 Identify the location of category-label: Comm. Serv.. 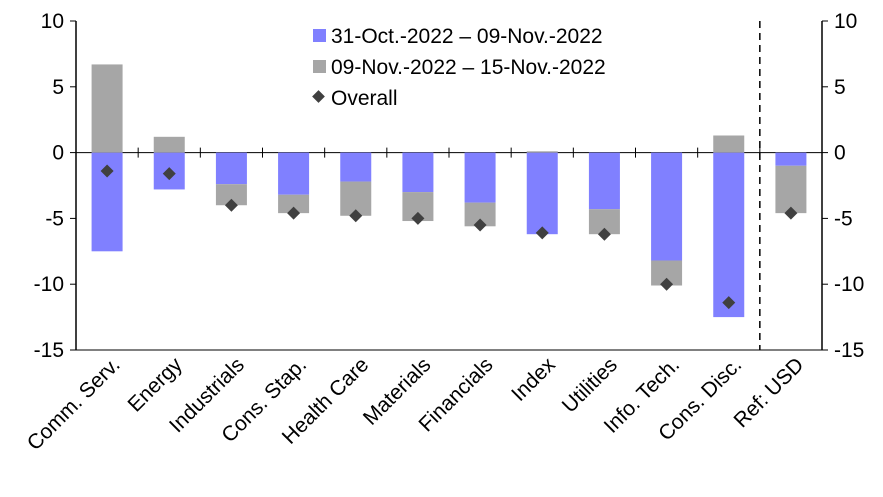
(74, 404).